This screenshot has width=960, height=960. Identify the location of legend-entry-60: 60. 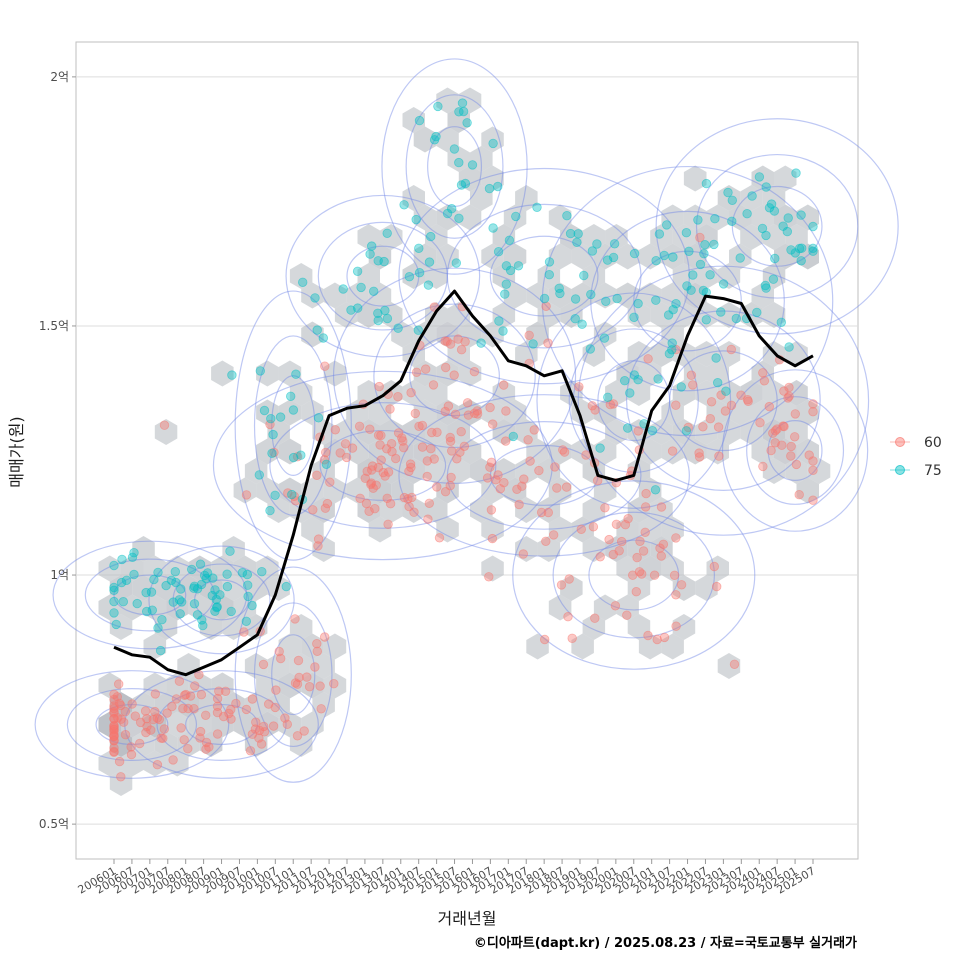
(916, 443).